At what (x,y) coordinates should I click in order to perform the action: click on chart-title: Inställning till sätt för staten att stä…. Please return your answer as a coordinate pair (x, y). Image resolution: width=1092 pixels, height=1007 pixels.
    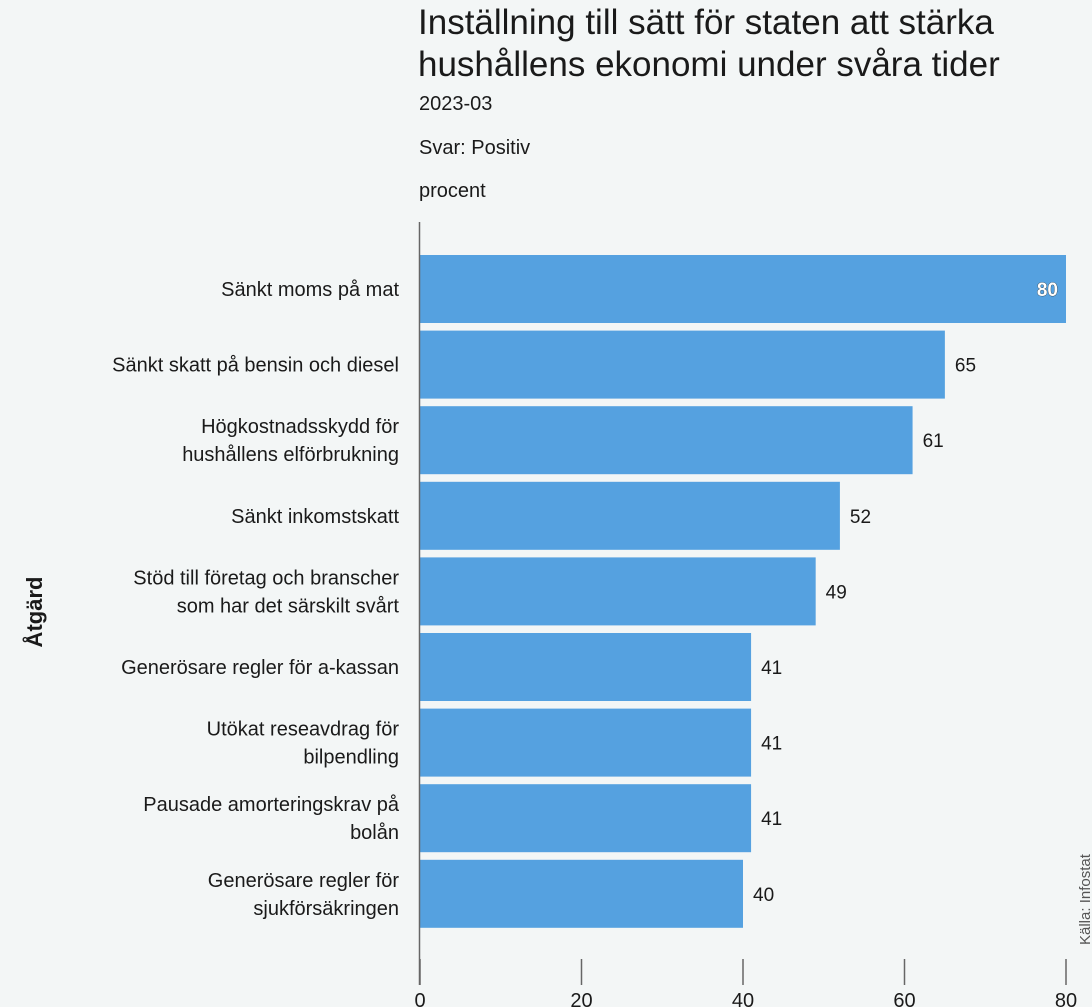
    Looking at the image, I should click on (709, 43).